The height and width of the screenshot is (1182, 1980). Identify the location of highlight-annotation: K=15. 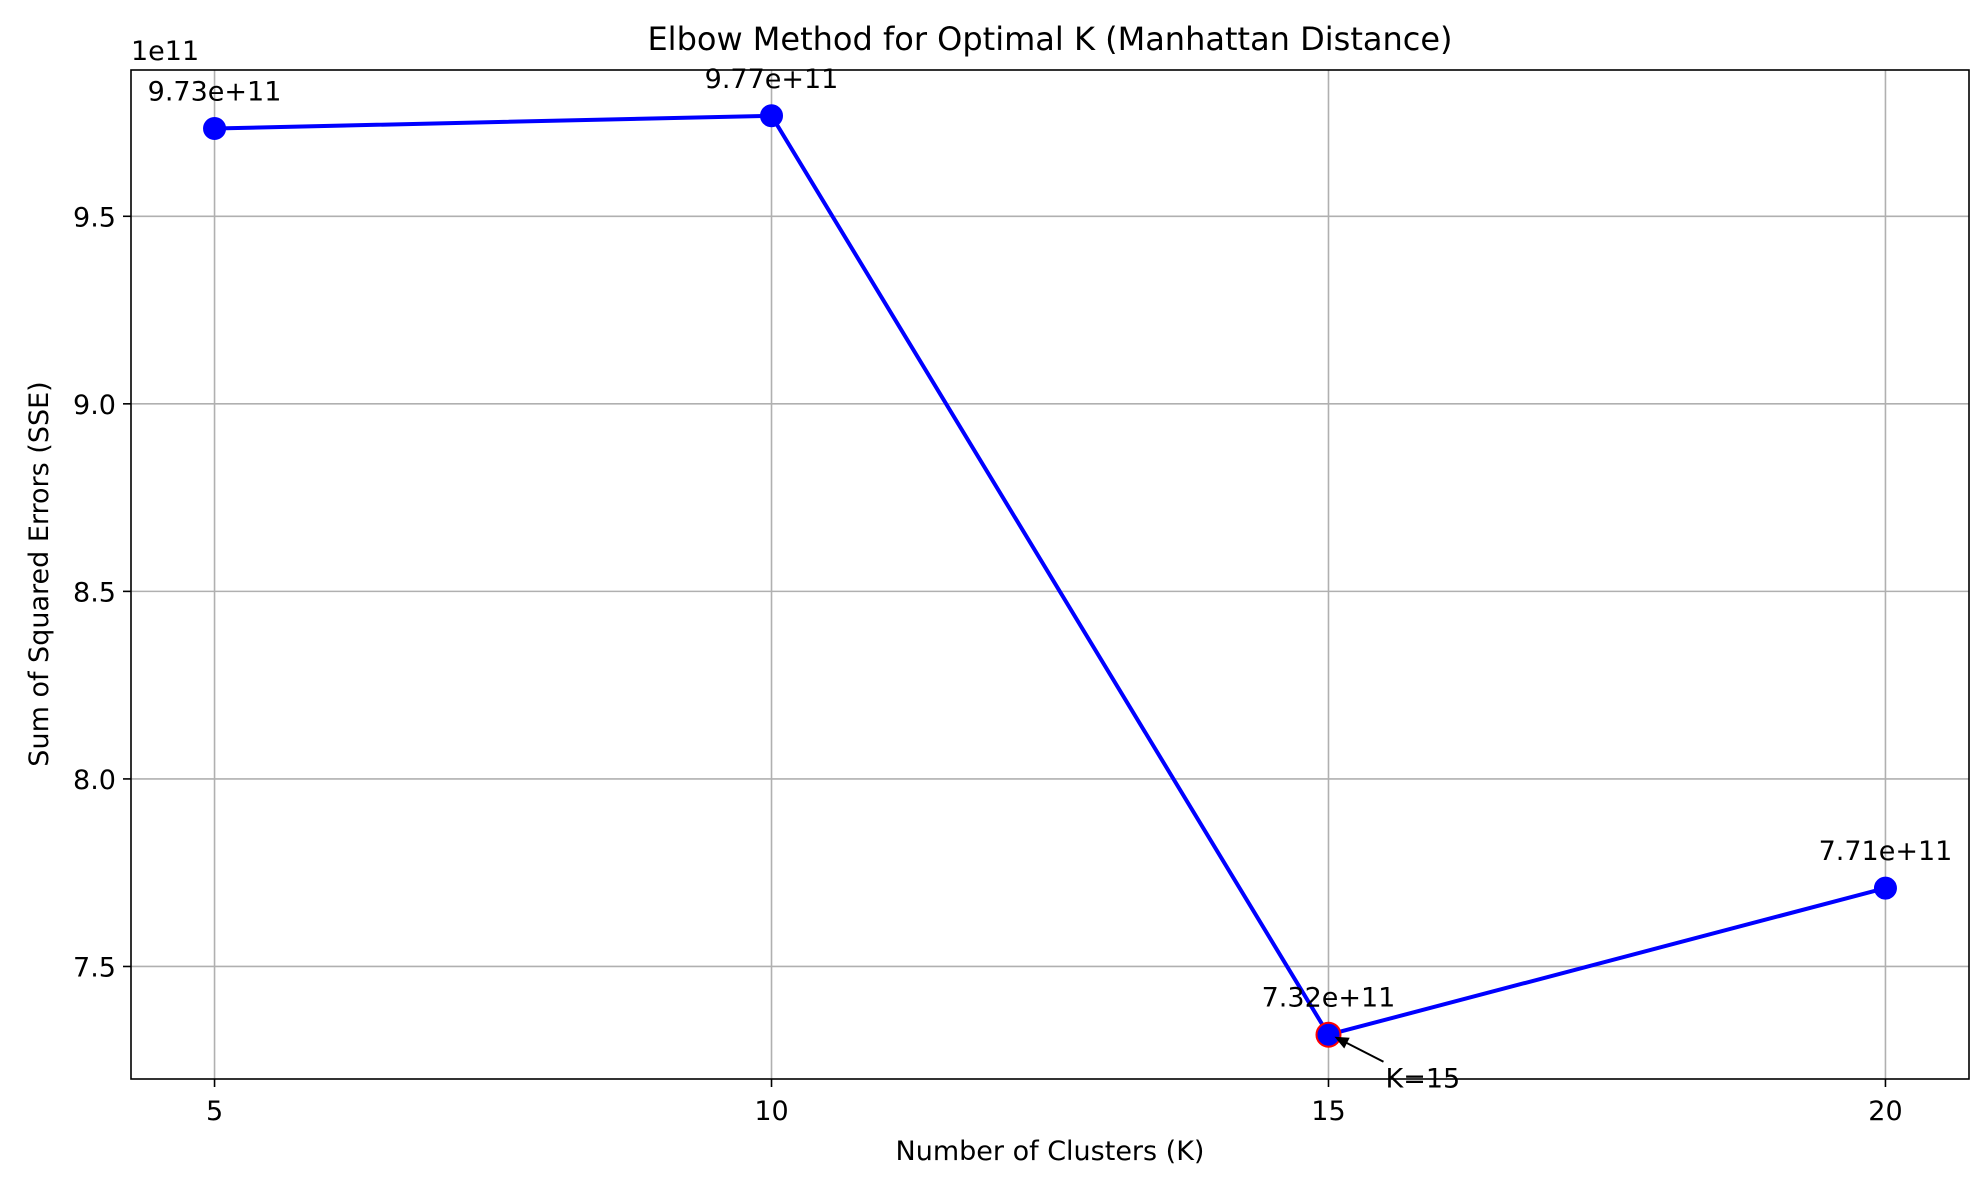
(1397, 1065).